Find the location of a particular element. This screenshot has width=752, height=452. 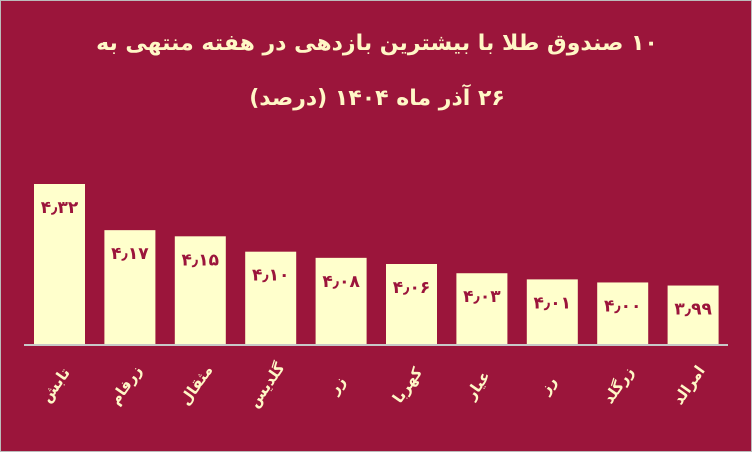

category-label: عیار is located at coordinates (477, 385).